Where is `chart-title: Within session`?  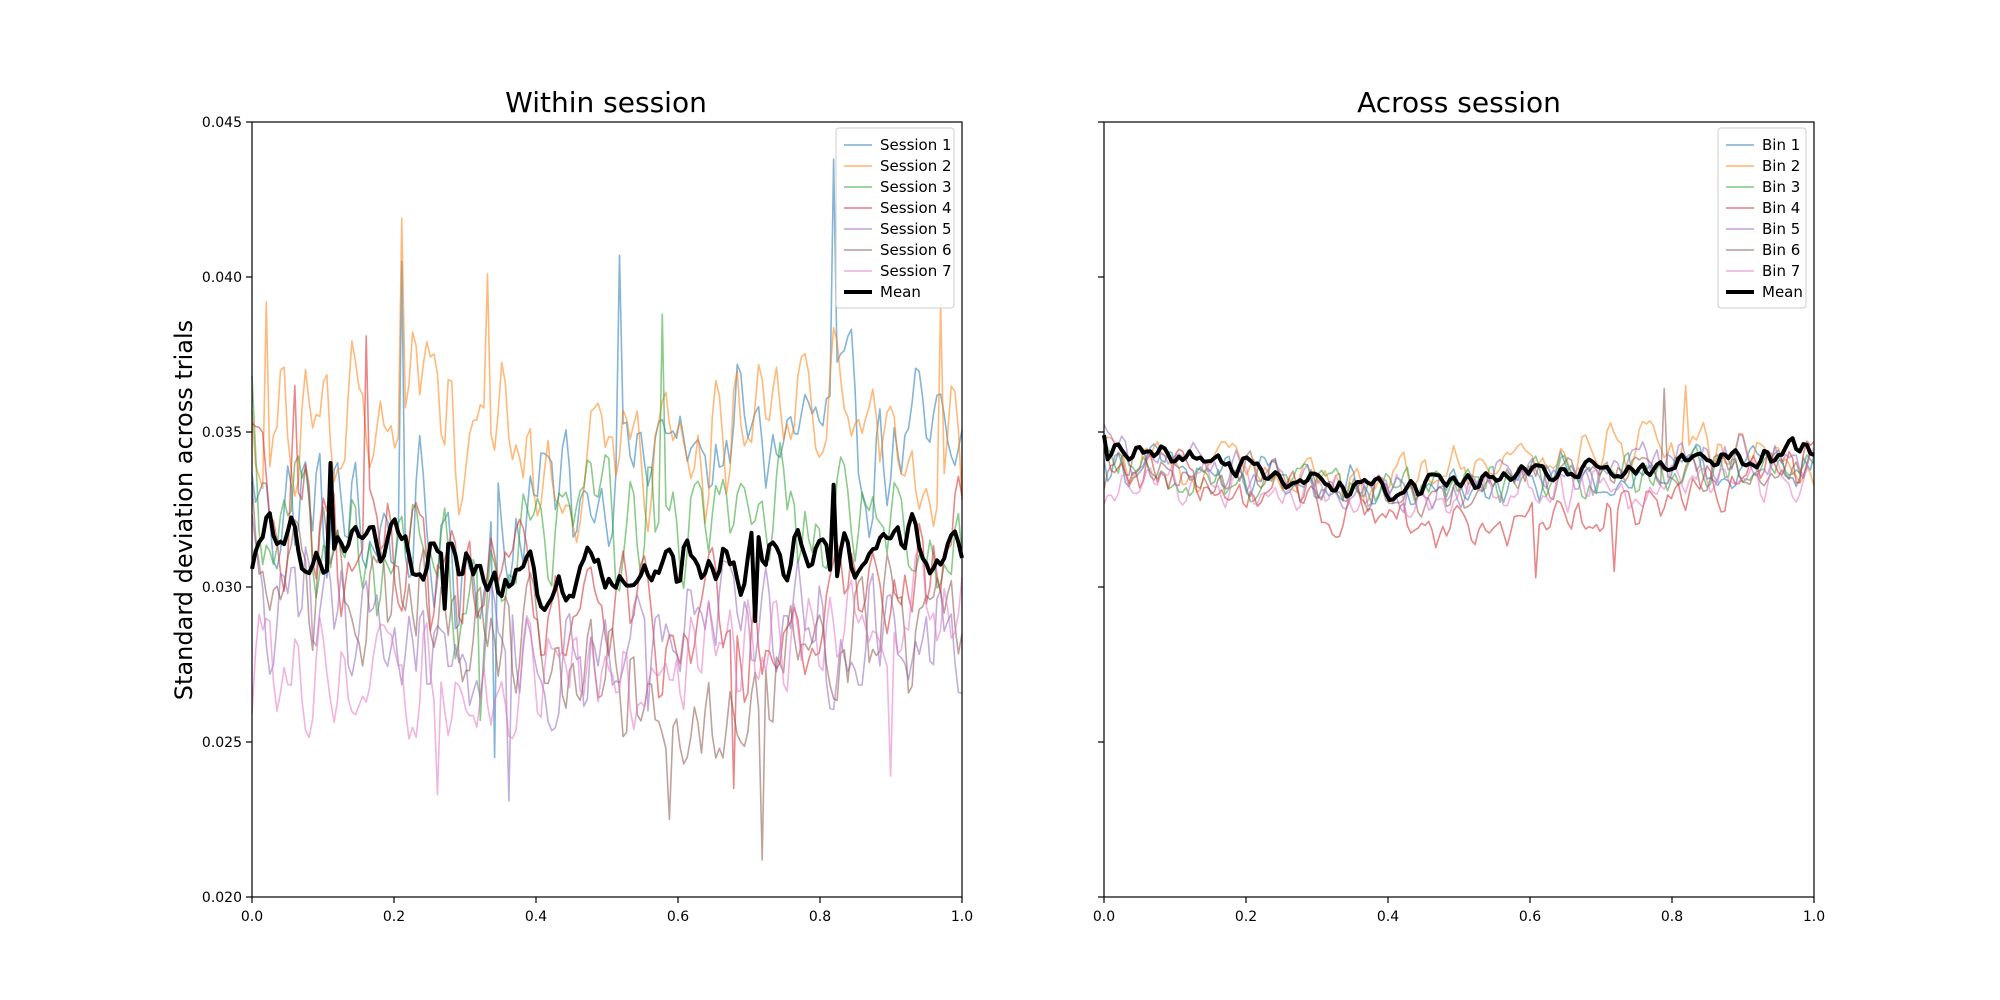 chart-title: Within session is located at coordinates (606, 102).